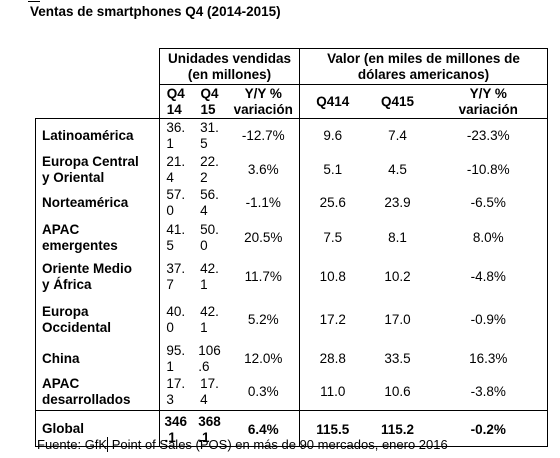 Image resolution: width=560 pixels, height=458 pixels. I want to click on region-label: APAC desarrollados, so click(97, 392).